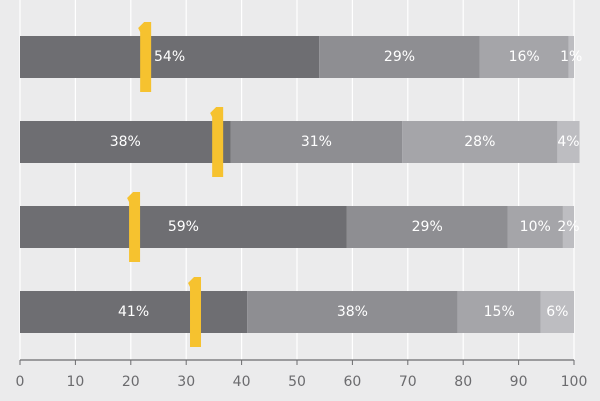  I want to click on x-tick-label: 10, so click(75, 382).